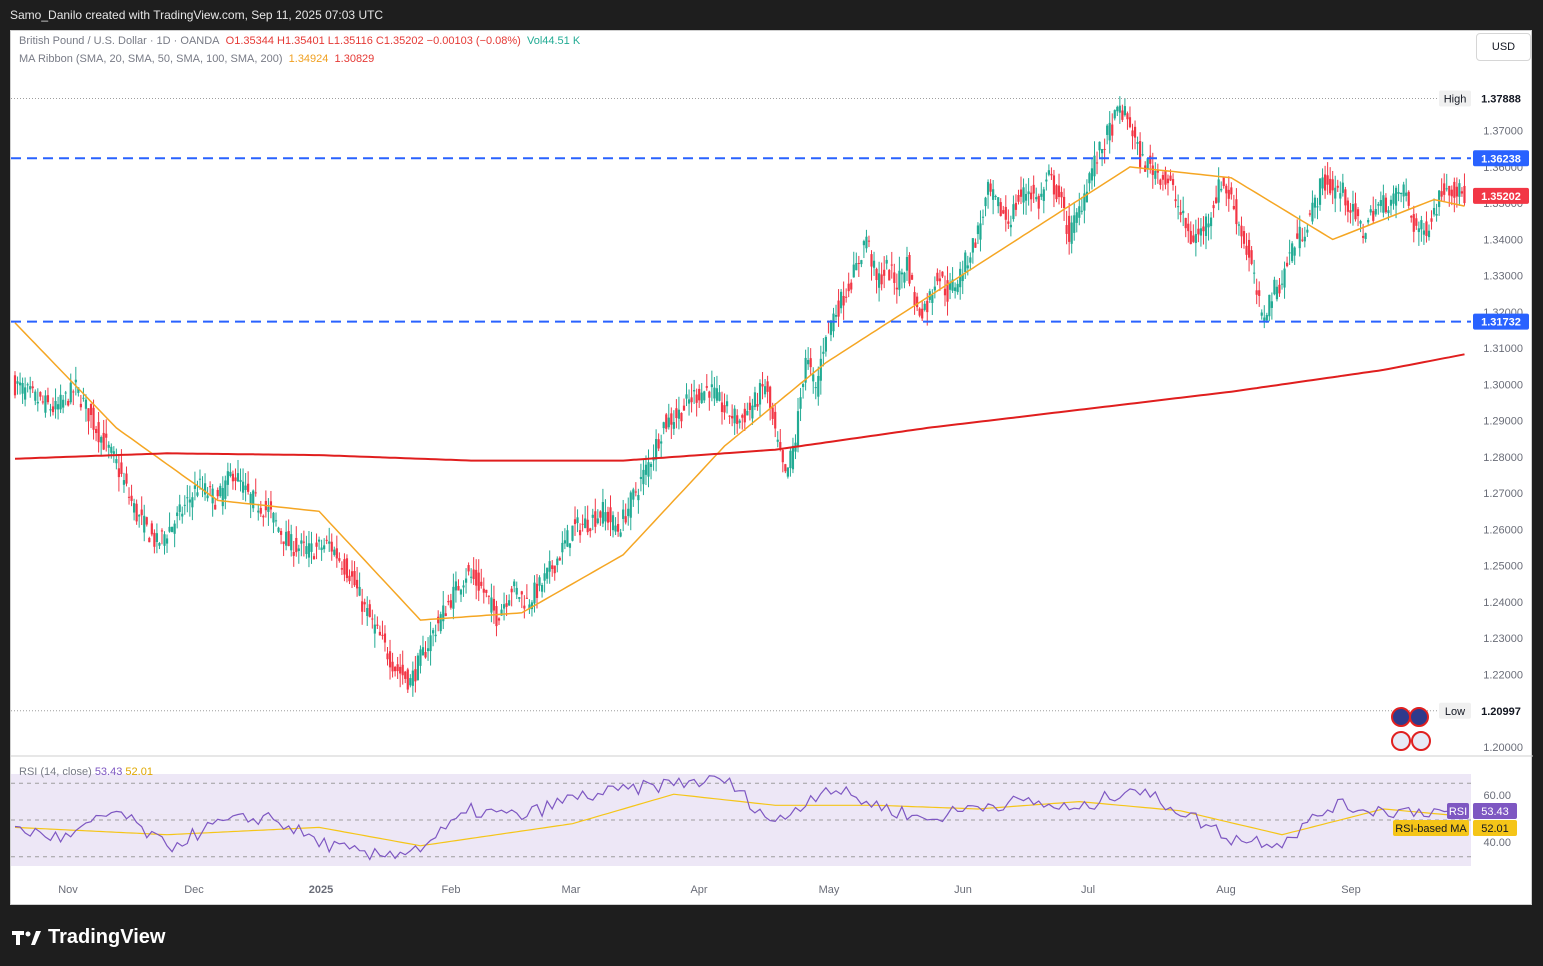 The width and height of the screenshot is (1543, 966). What do you see at coordinates (1503, 240) in the screenshot?
I see `y-tick-label: 1.34000` at bounding box center [1503, 240].